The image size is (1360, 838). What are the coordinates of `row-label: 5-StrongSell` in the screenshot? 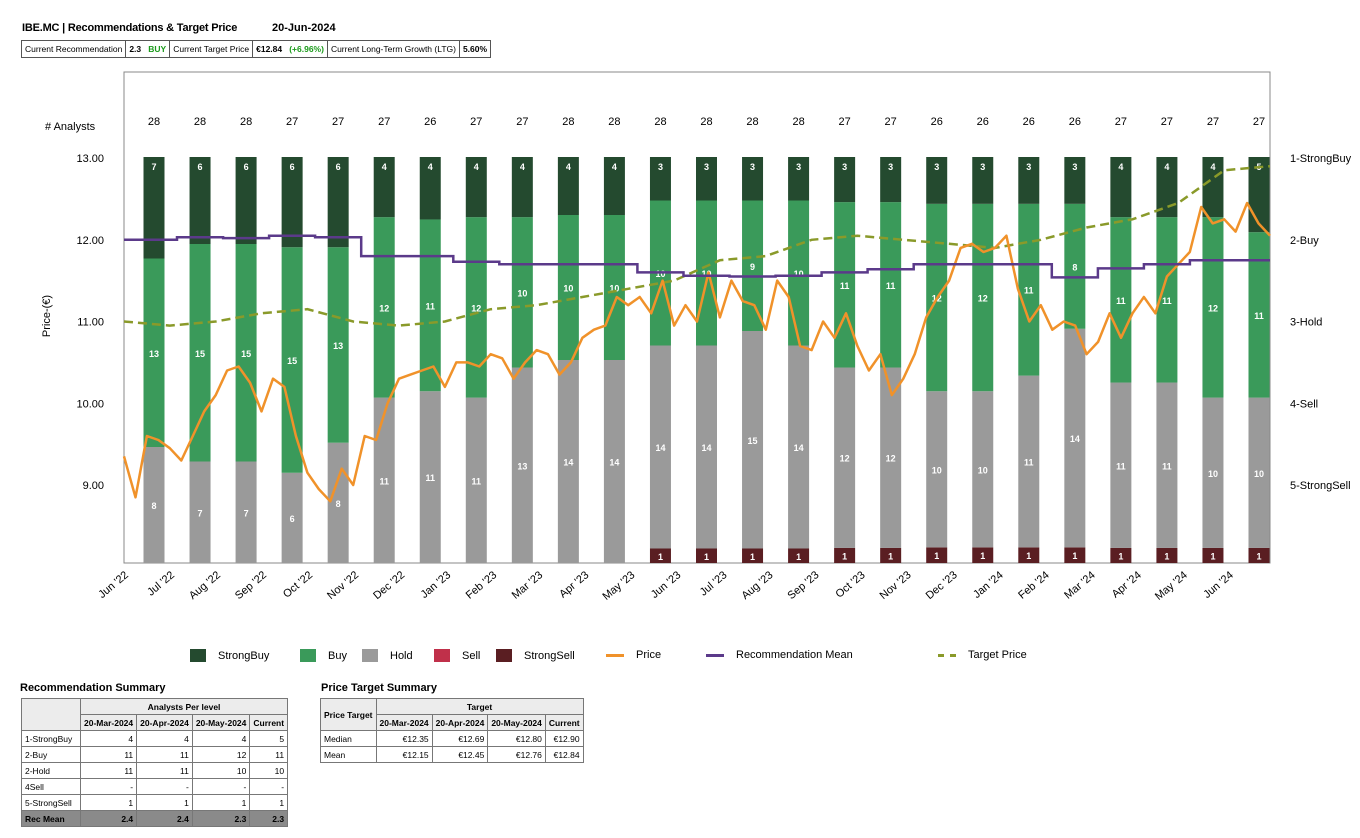 It's located at (51, 802).